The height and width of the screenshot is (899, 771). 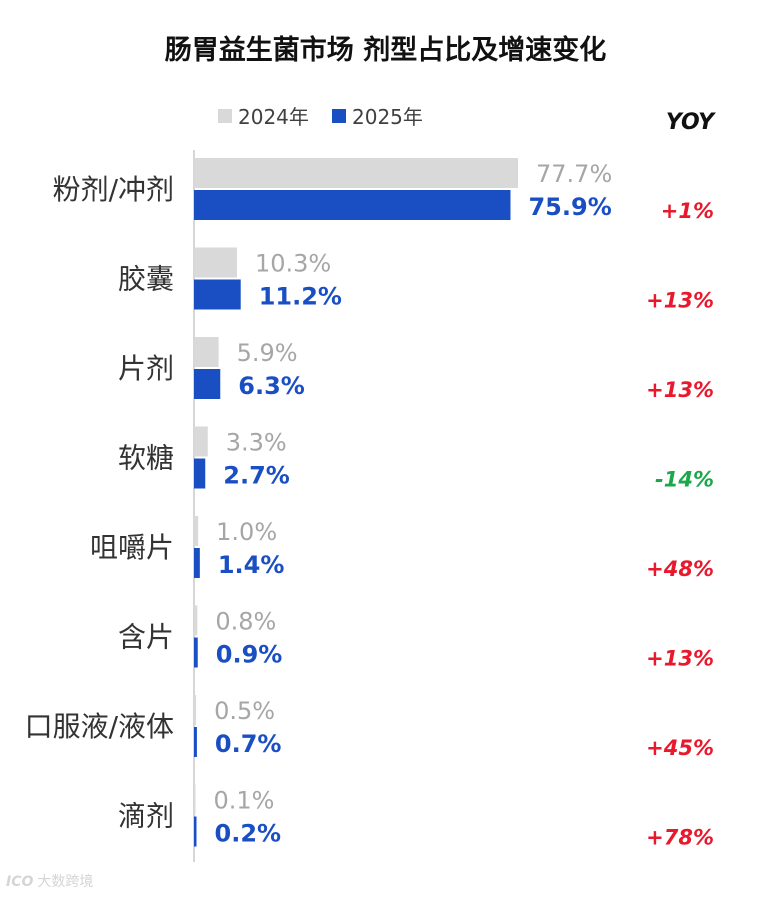 What do you see at coordinates (146, 637) in the screenshot?
I see `category-label: 含片` at bounding box center [146, 637].